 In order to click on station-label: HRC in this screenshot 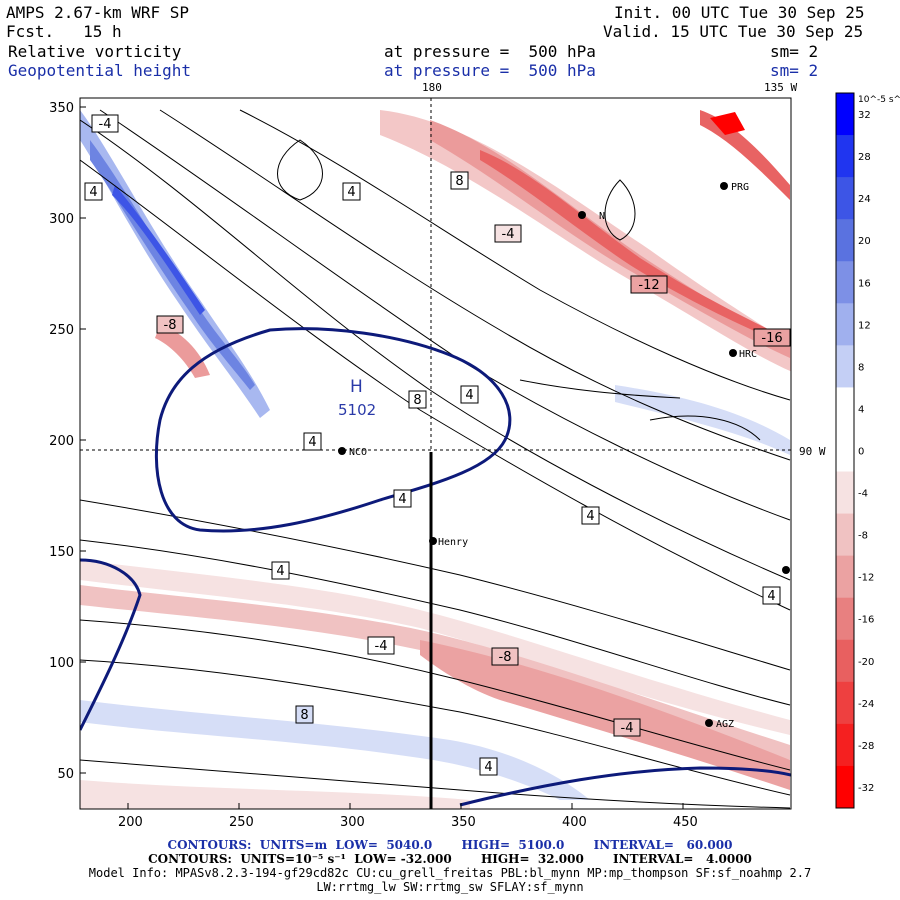, I will do `click(748, 354)`.